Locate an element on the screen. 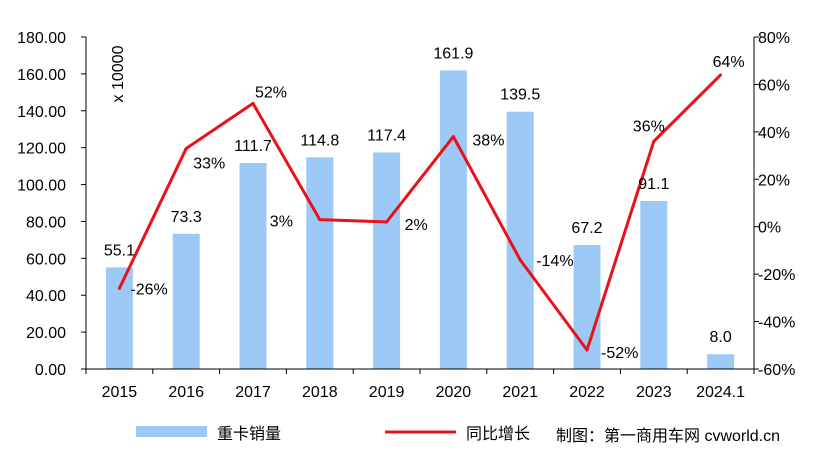  line-point-2020 is located at coordinates (453, 137).